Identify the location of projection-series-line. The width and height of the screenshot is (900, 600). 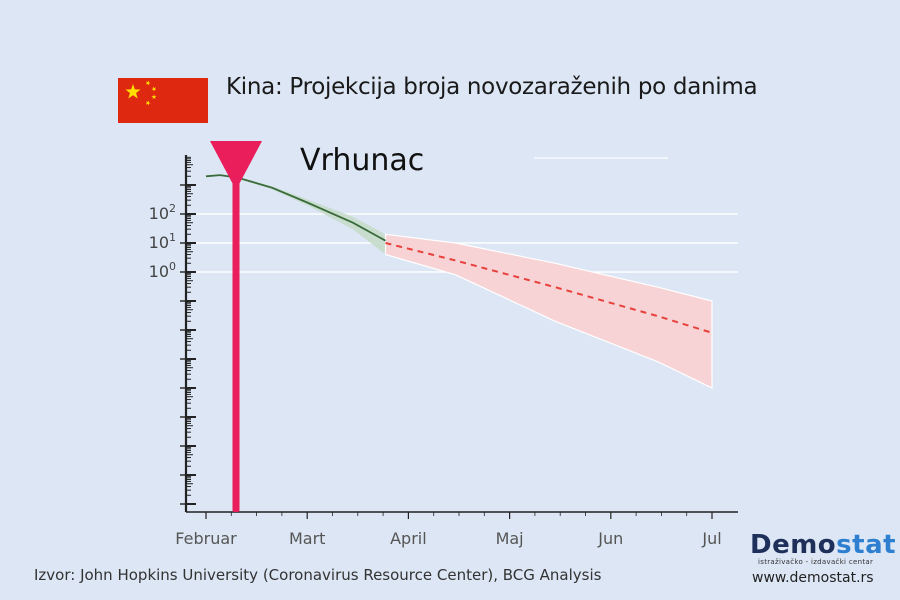
(549, 288).